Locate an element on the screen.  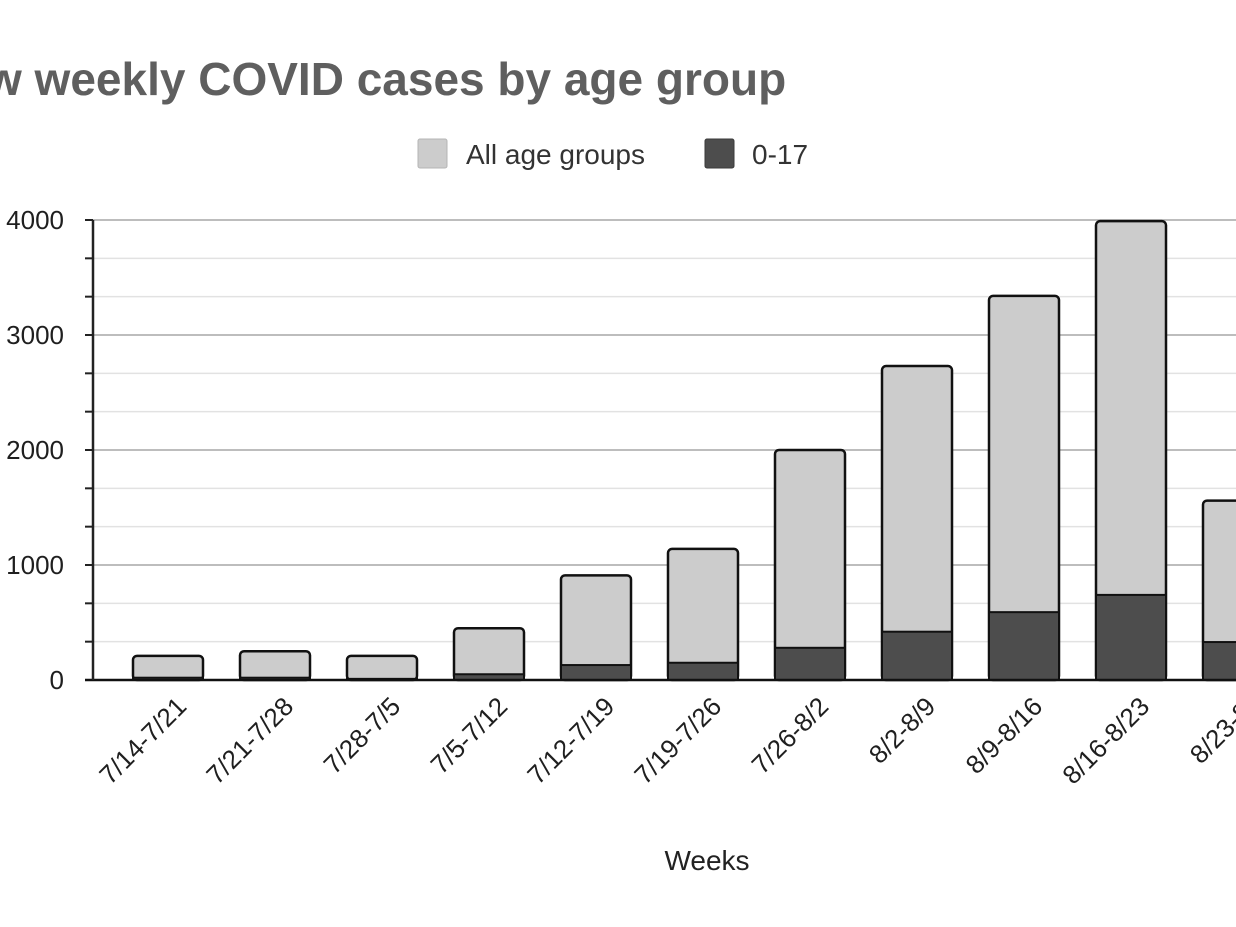
x-tick-label: 7/19-7/26 is located at coordinates (677, 740).